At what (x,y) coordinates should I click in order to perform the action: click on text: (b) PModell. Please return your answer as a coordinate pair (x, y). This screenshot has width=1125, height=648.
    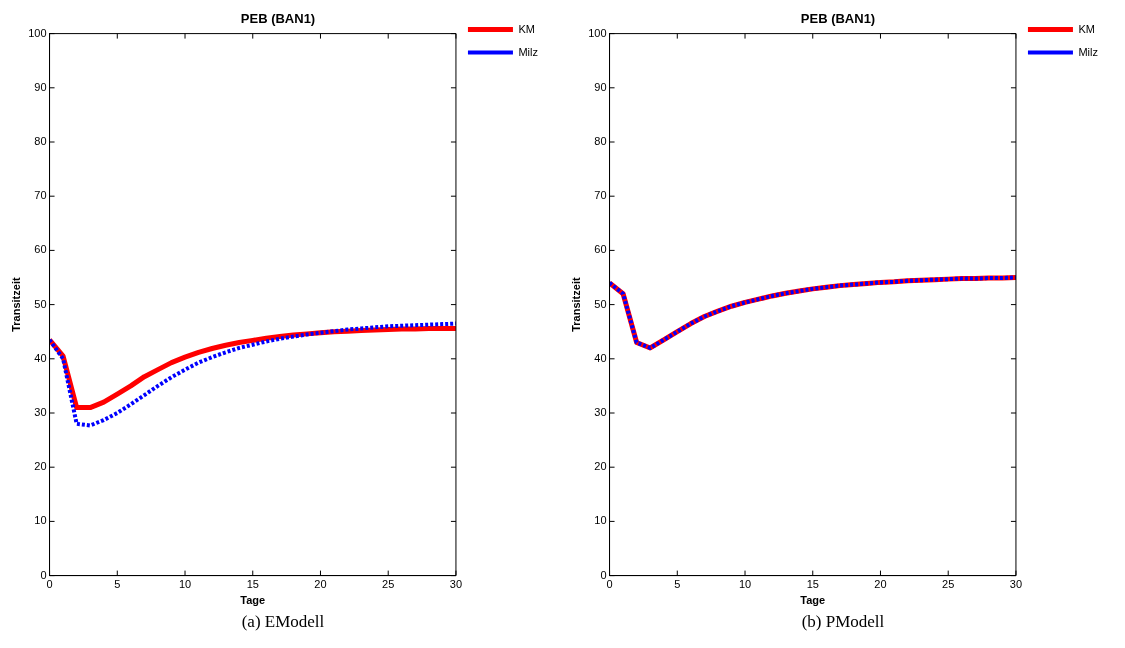
    Looking at the image, I should click on (843, 622).